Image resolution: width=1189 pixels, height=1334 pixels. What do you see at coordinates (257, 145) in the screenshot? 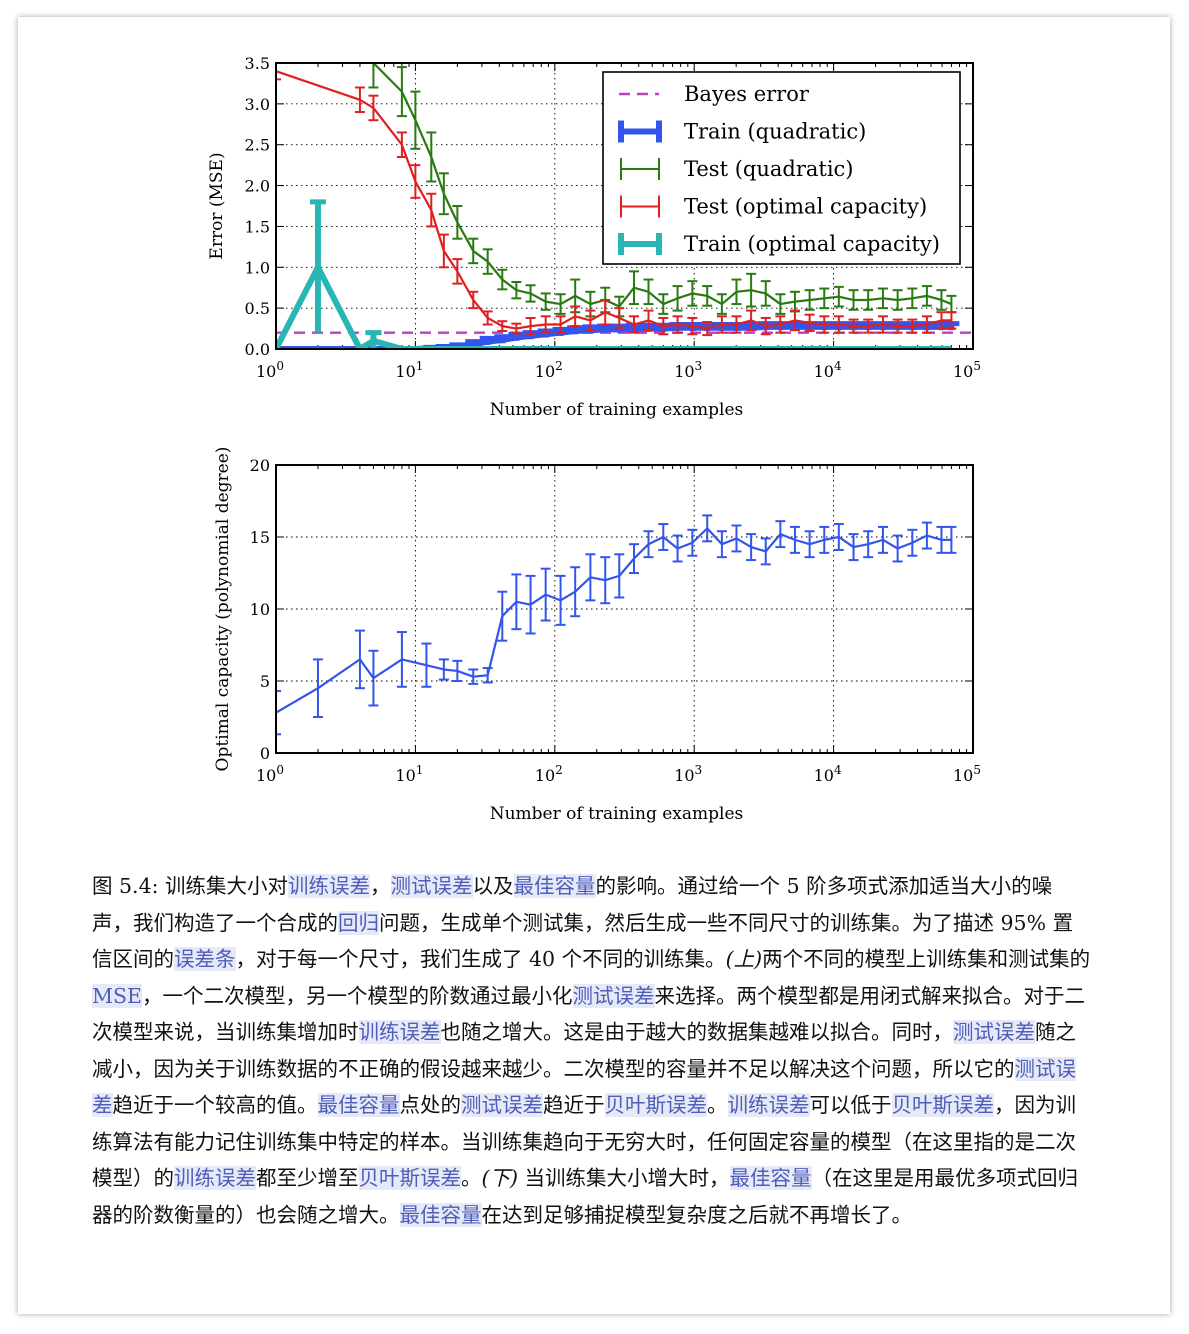
I see `y-tick-label: 2.5` at bounding box center [257, 145].